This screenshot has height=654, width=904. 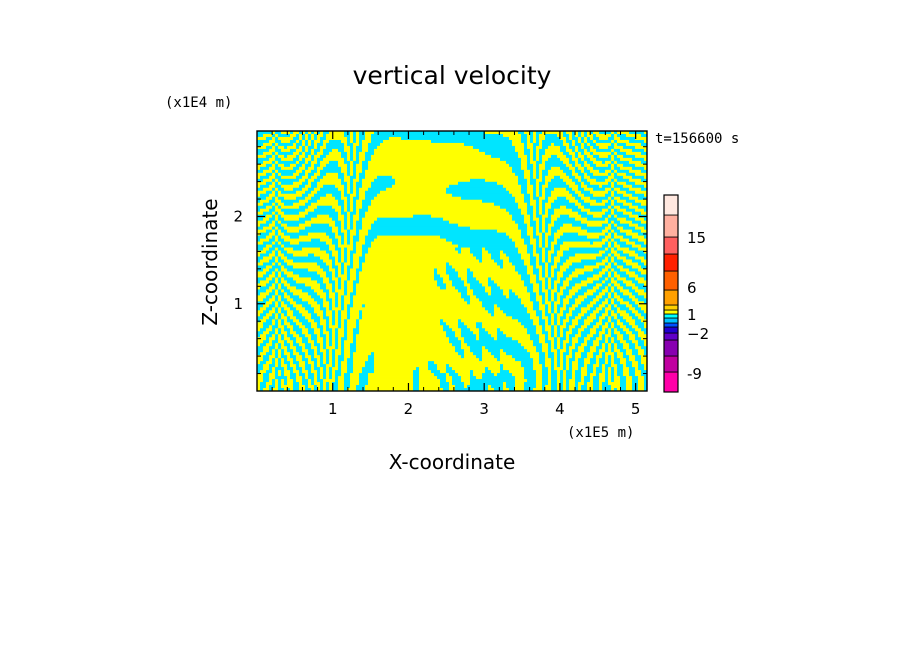 What do you see at coordinates (238, 304) in the screenshot?
I see `y-tick-label: 1` at bounding box center [238, 304].